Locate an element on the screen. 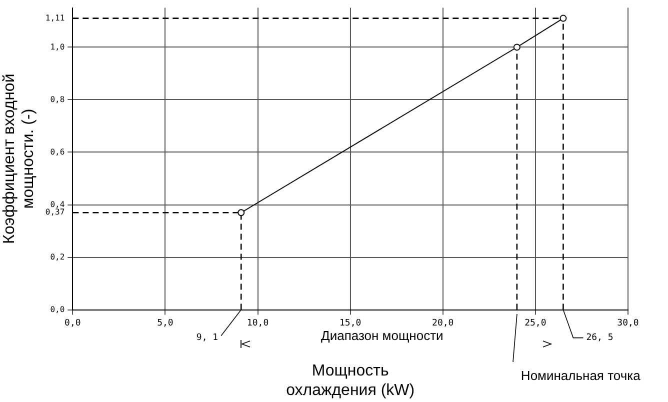 Image resolution: width=668 pixels, height=402 pixels. x-tick-label: 10,0 is located at coordinates (257, 323).